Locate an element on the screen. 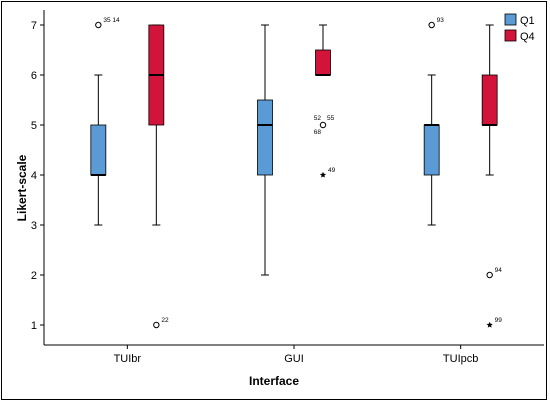  outlier-label: 55 is located at coordinates (331, 118).